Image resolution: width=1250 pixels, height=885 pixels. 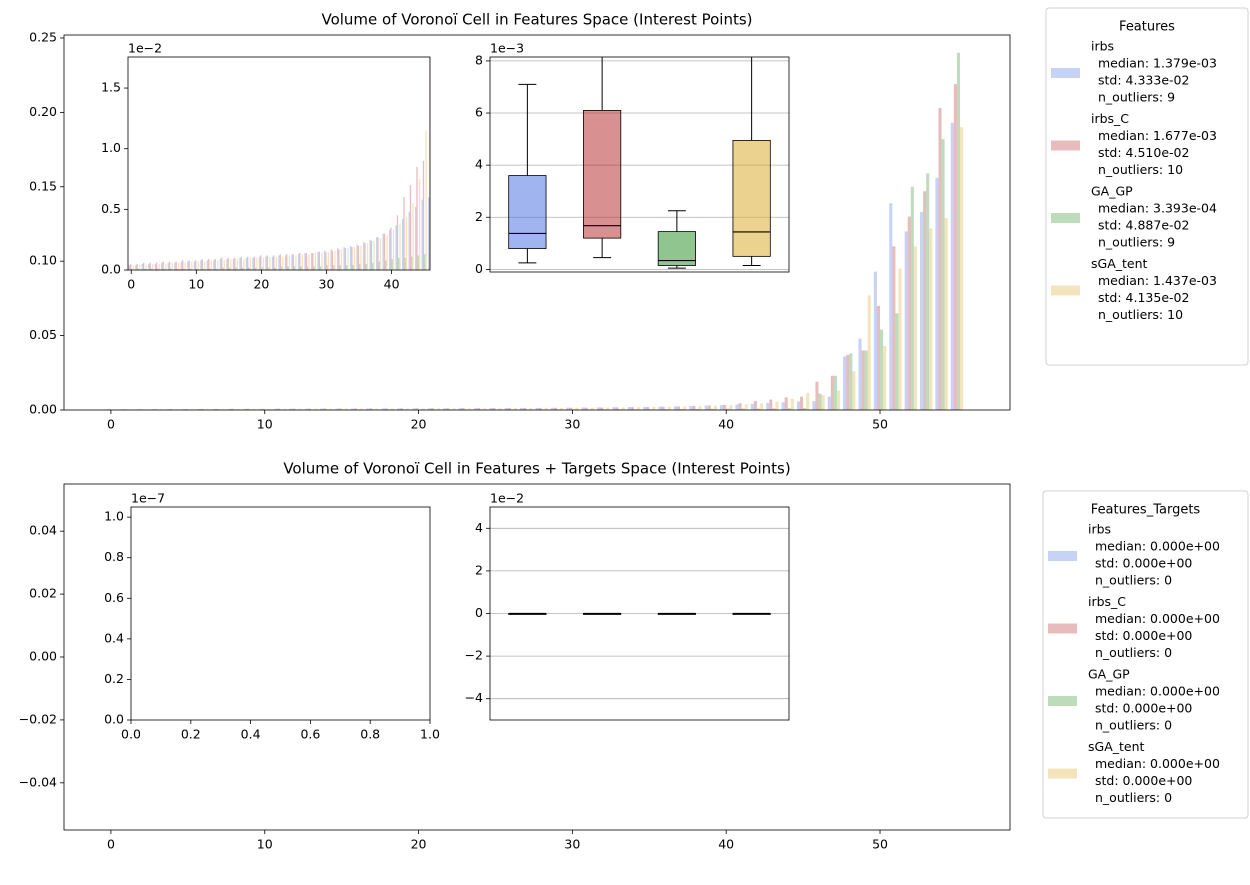 What do you see at coordinates (1157, 63) in the screenshot?
I see `legend-stat: median: 1.379e-03` at bounding box center [1157, 63].